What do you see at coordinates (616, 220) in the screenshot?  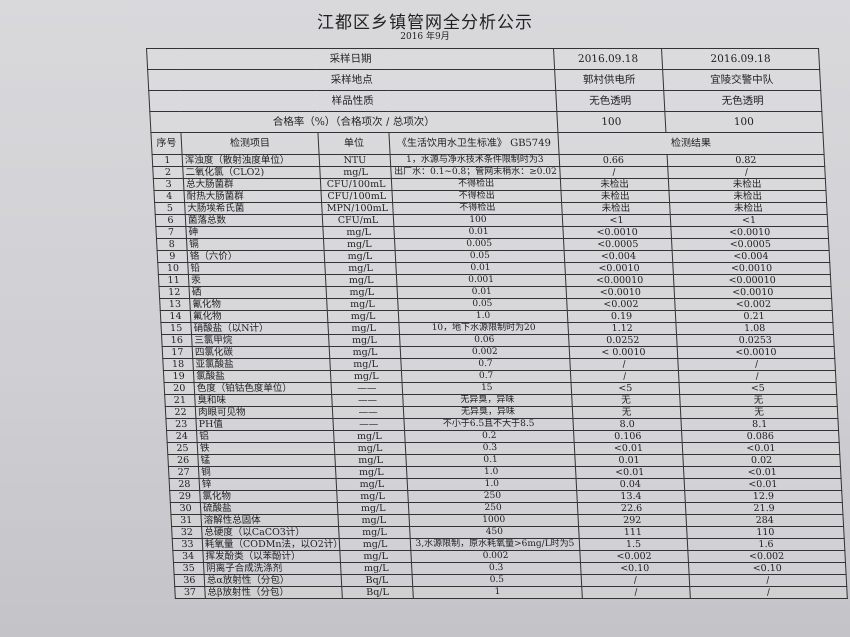 I see `cell-result-1: <1` at bounding box center [616, 220].